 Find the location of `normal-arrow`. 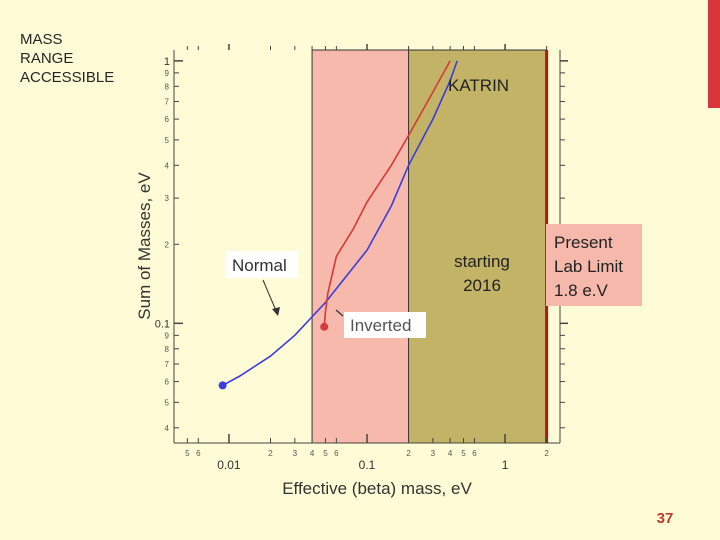

normal-arrow is located at coordinates (270, 296).